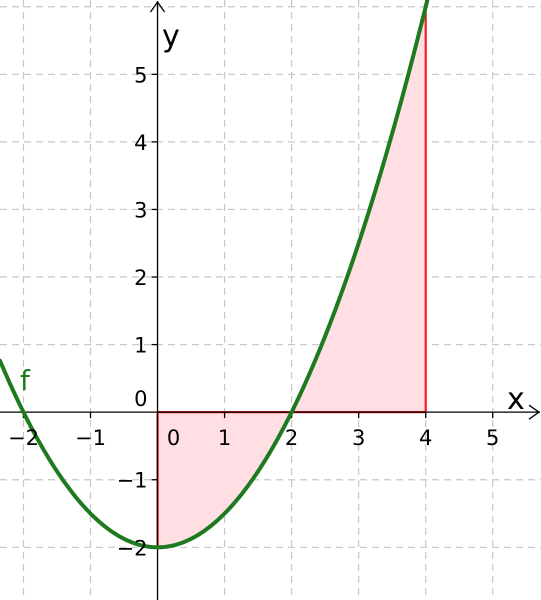 Image resolution: width=541 pixels, height=600 pixels. I want to click on x-tick-label: −1, so click(90, 438).